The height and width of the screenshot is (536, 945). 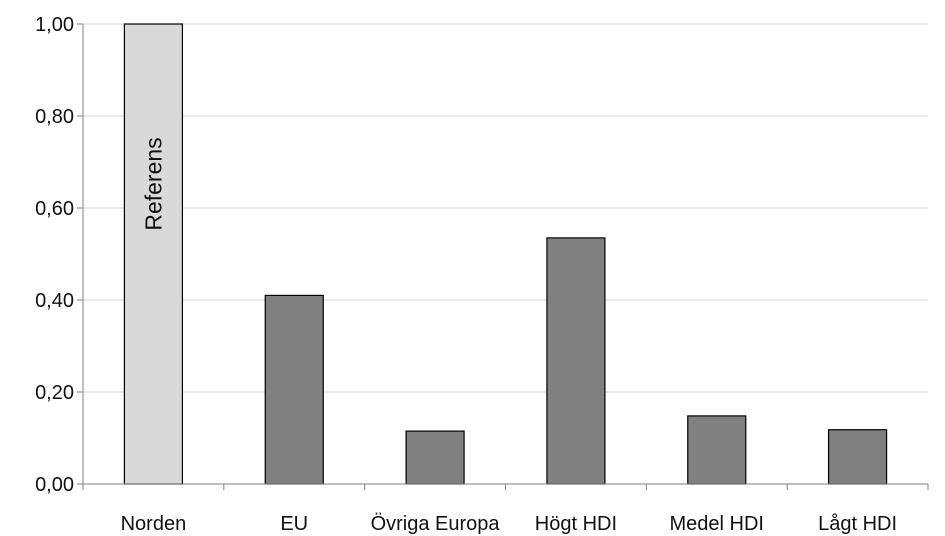 I want to click on y-tick-label: 0,80, so click(x=54, y=117).